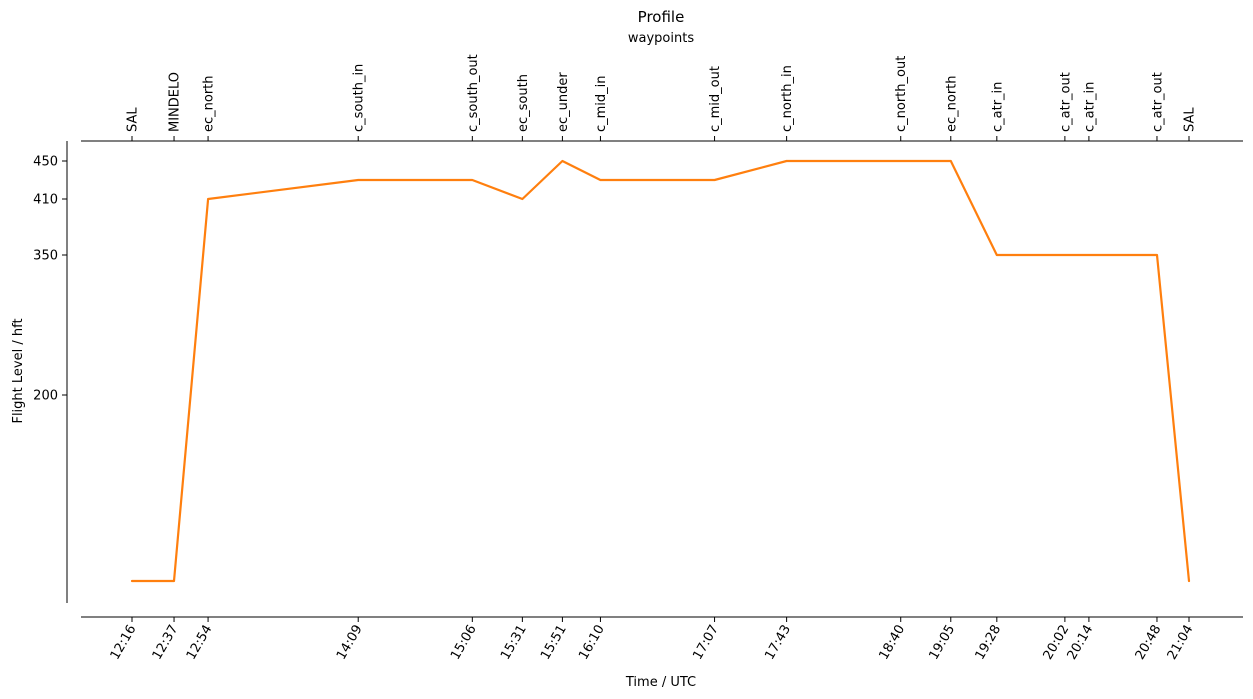  Describe the element at coordinates (18, 370) in the screenshot. I see `y-axis-label: Flight Level / hft` at that location.